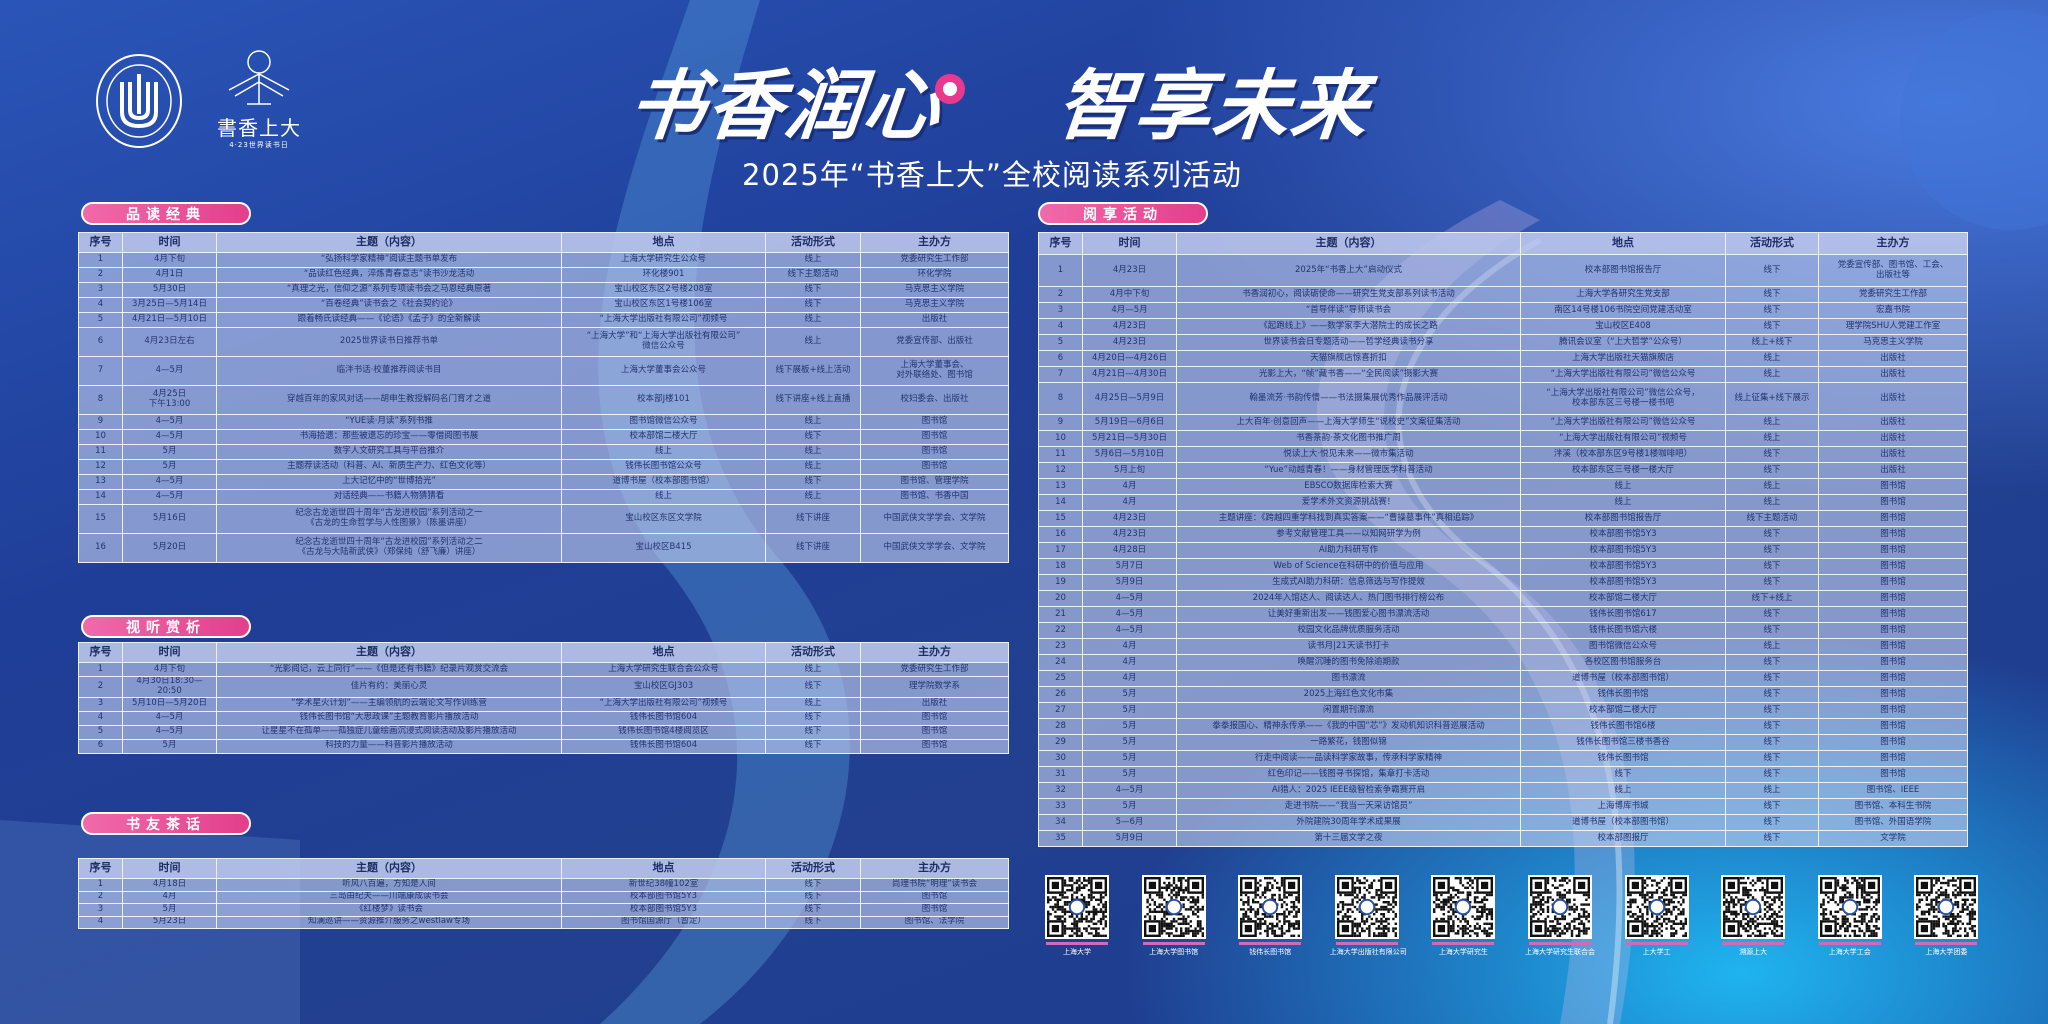 The height and width of the screenshot is (1024, 2048). What do you see at coordinates (1503, 582) in the screenshot?
I see `table-row: 19 5月9日 生成式AI助力科研：信息筛选与写作提效 校本部图书馆5Y3 线下 图书馆` at bounding box center [1503, 582].